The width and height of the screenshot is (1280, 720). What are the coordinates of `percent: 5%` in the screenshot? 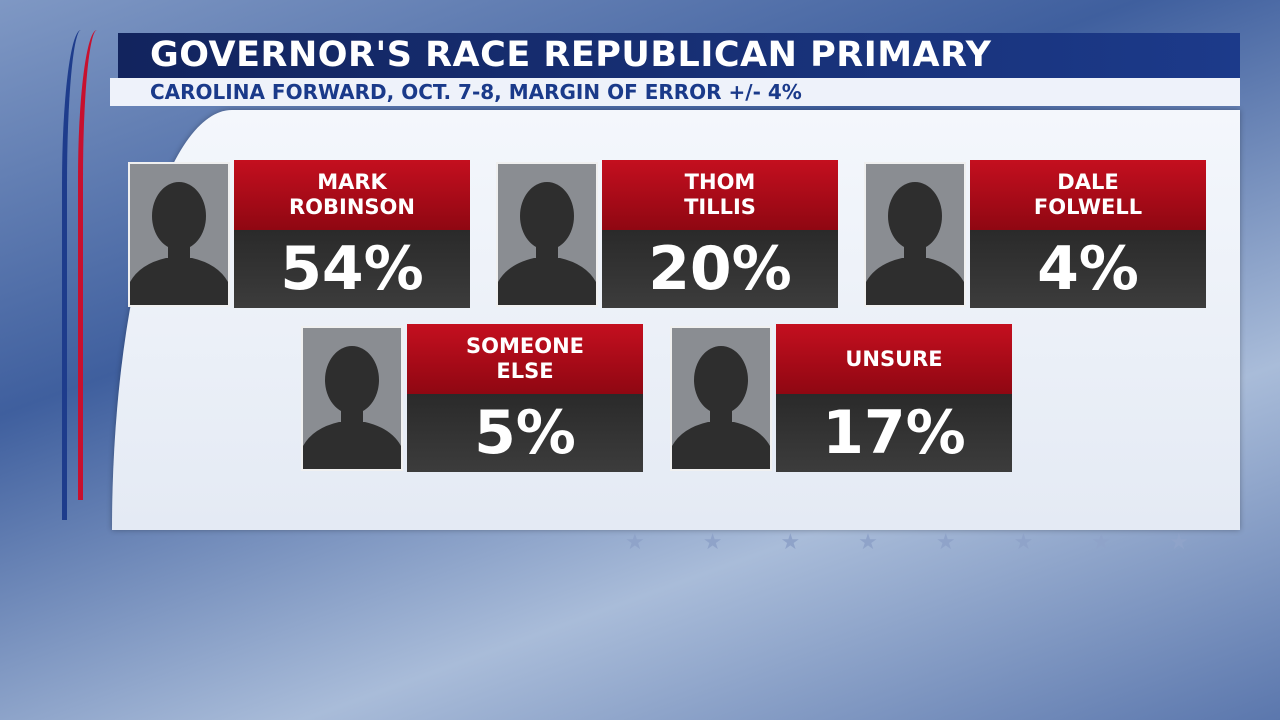 It's located at (525, 433).